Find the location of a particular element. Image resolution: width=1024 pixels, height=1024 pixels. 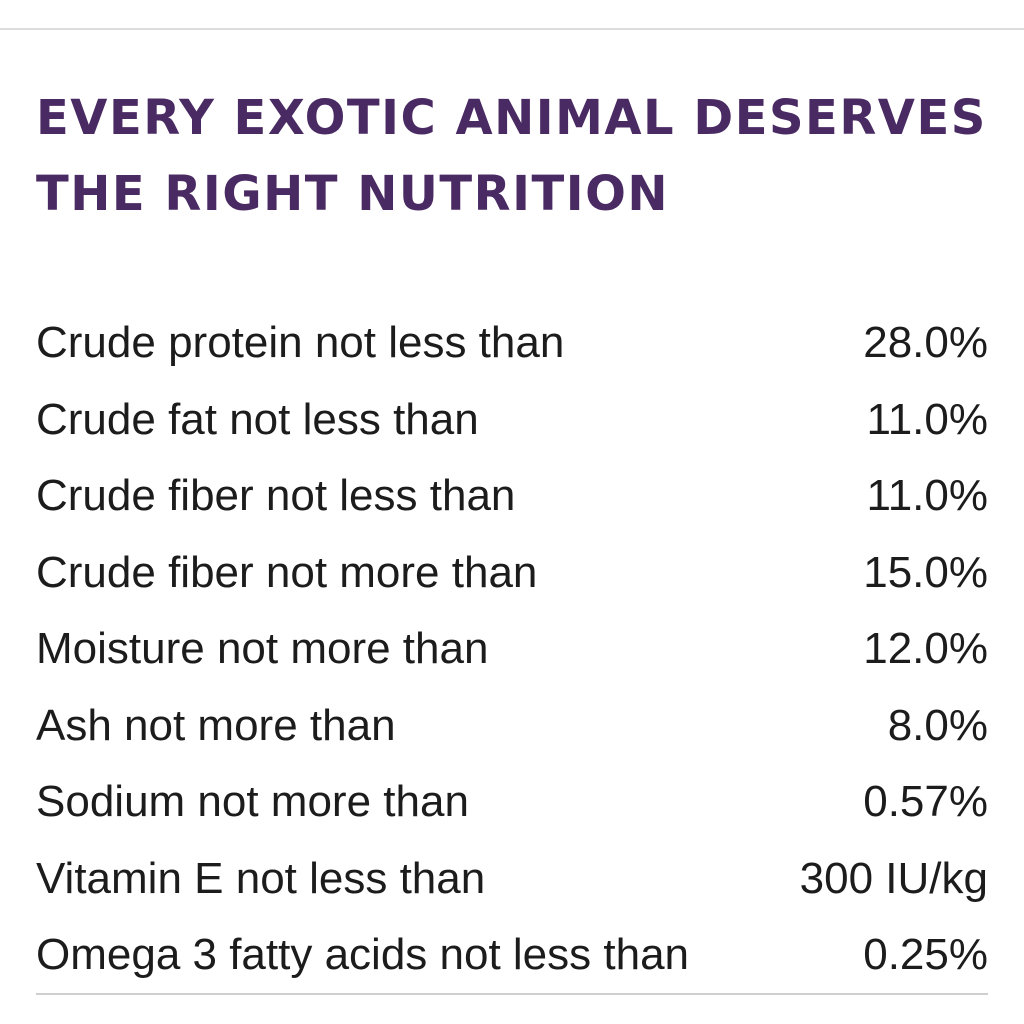

fact-value: 300 IU/kg is located at coordinates (893, 878).